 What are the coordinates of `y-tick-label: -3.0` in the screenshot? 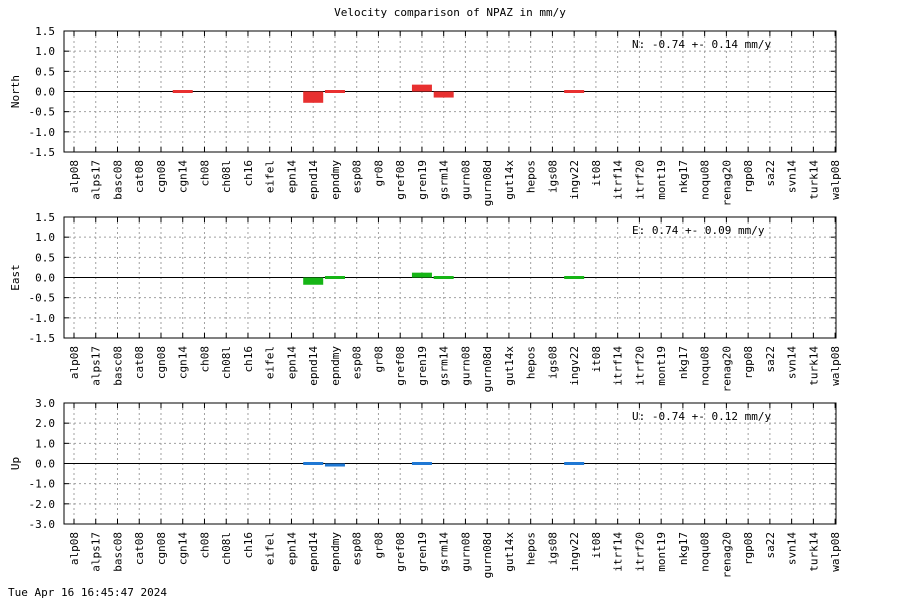 It's located at (42, 524).